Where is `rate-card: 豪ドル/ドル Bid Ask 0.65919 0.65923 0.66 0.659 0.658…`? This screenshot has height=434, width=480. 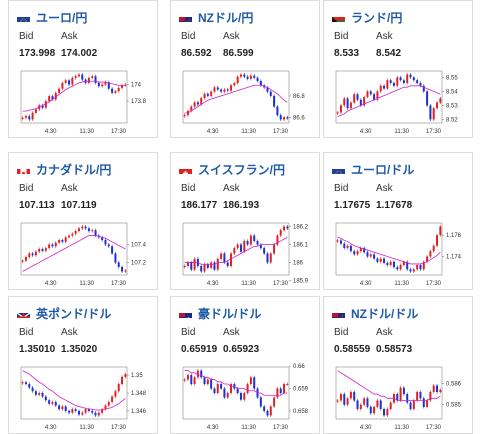
rate-card: 豪ドル/ドル Bid Ask 0.65919 0.65923 0.66 0.659 0.658… is located at coordinates (245, 365).